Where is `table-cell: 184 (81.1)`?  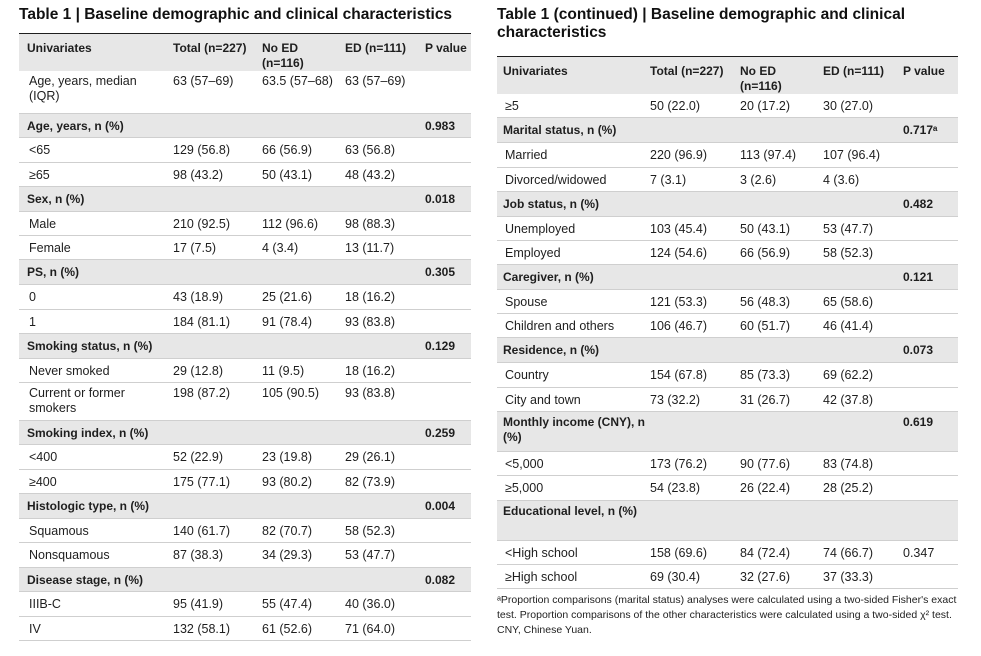
table-cell: 184 (81.1) is located at coordinates (201, 322).